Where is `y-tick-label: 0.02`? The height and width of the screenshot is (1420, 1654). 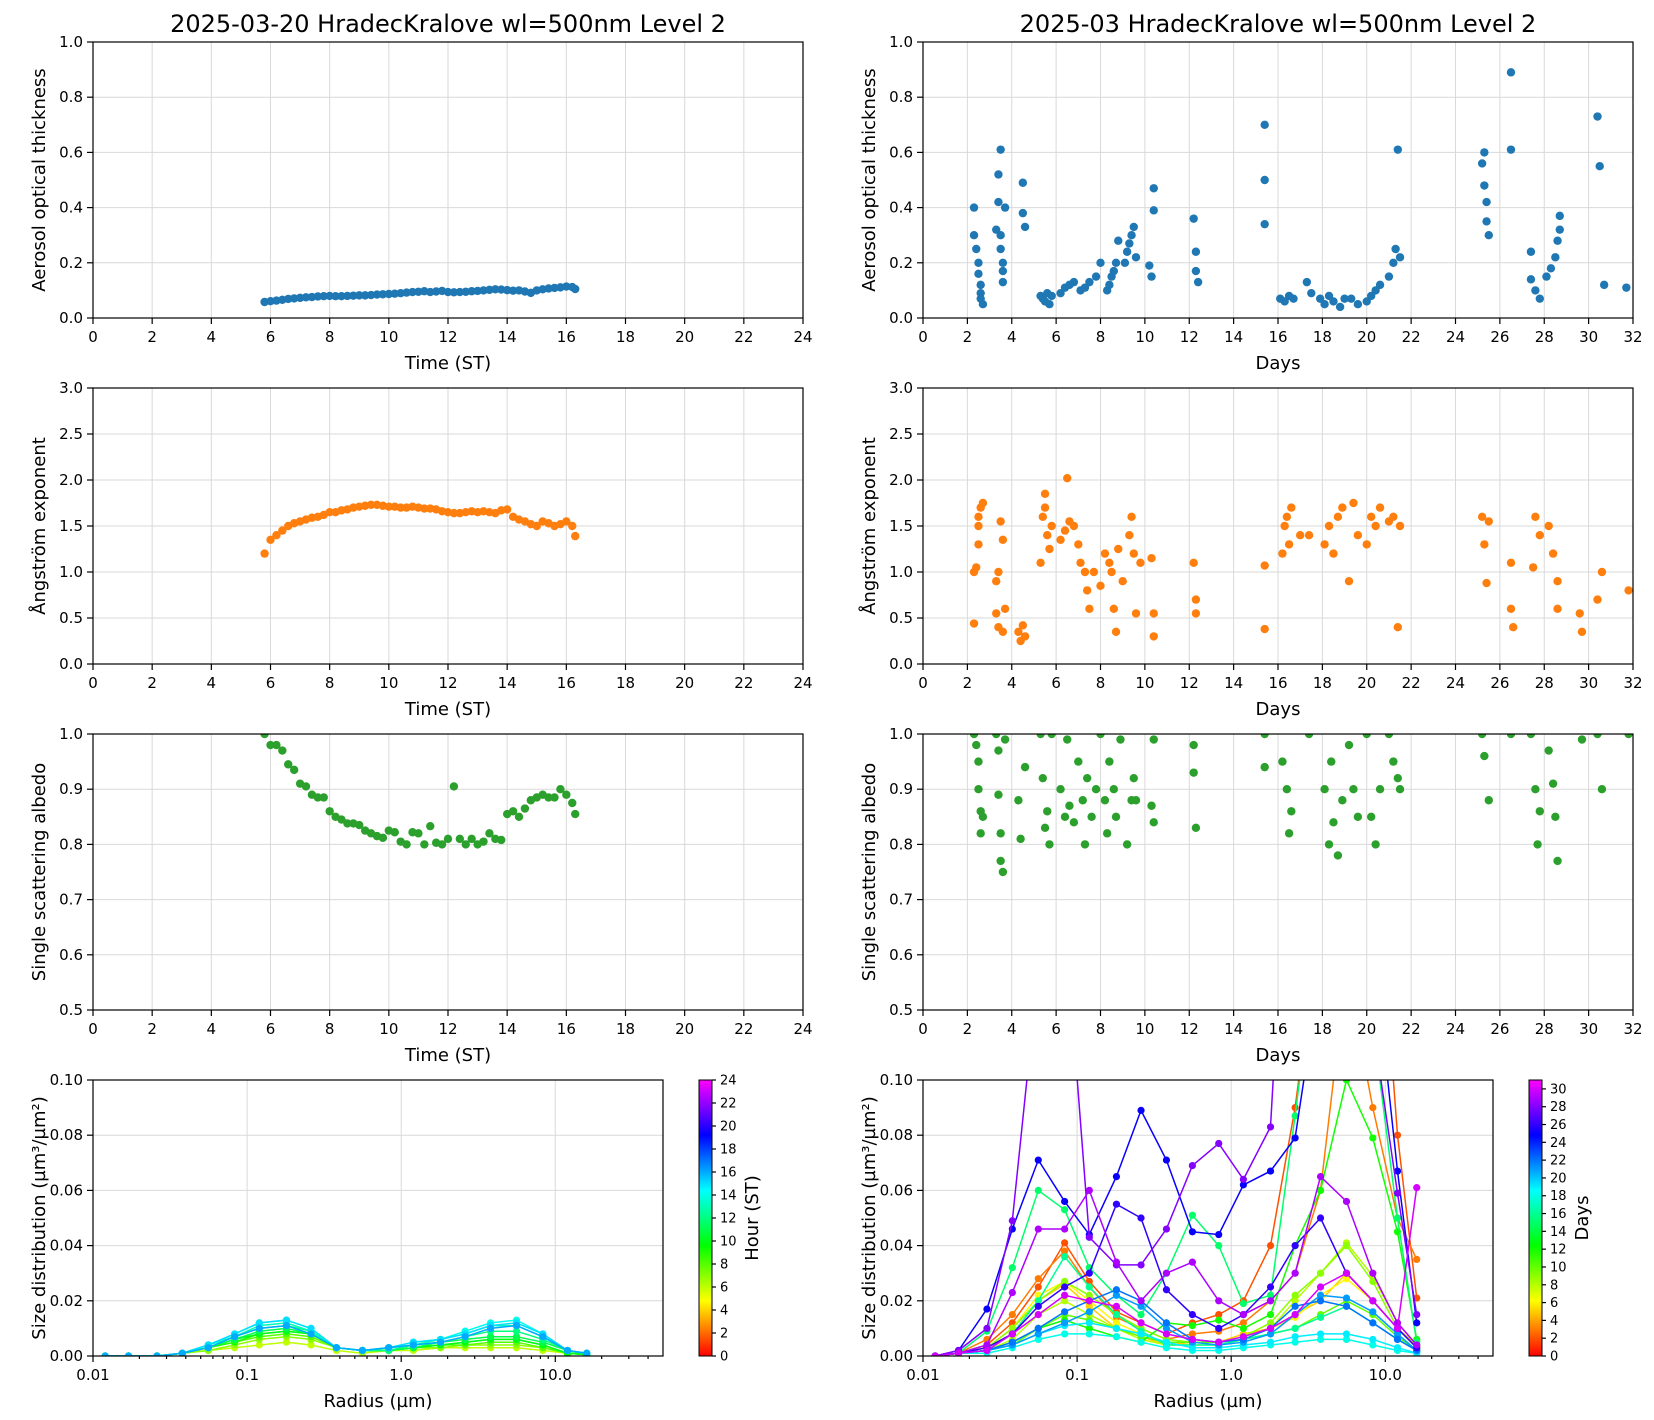 y-tick-label: 0.02 is located at coordinates (896, 1301).